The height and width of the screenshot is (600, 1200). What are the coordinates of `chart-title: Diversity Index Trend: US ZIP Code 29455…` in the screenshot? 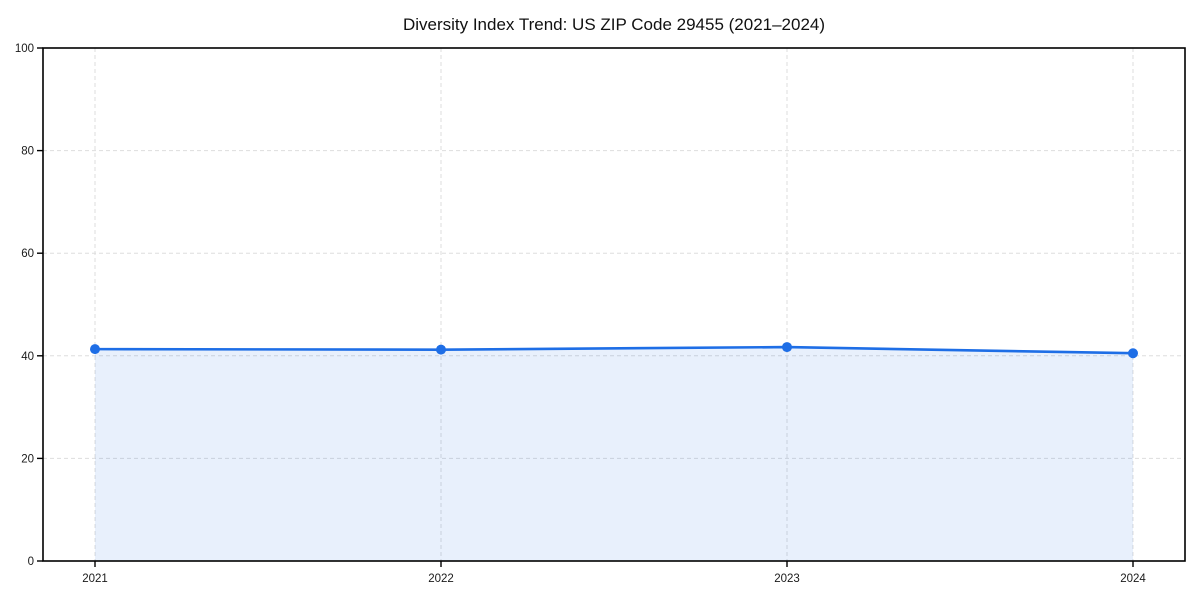 It's located at (614, 24).